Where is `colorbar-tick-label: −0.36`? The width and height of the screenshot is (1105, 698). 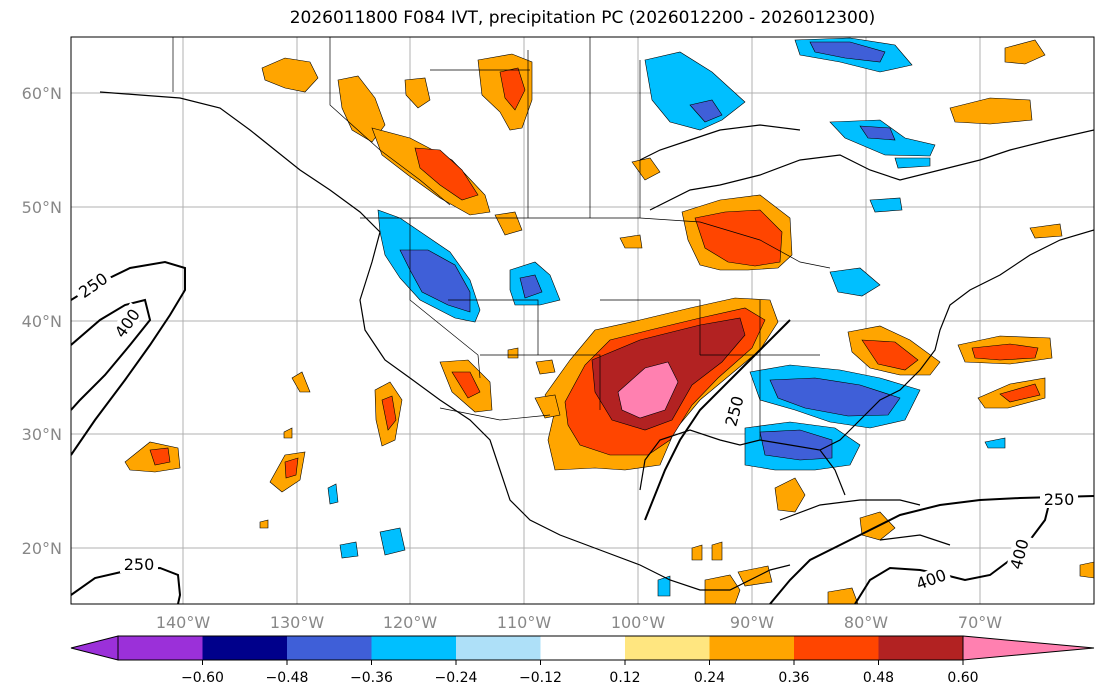
colorbar-tick-label: −0.36 is located at coordinates (371, 678).